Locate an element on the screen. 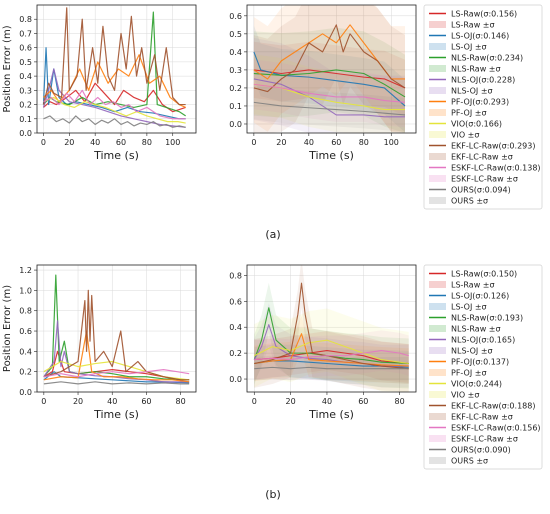  legend-item-eskf-lc-raw: ESKF-LC-Raw(σ:0.138) is located at coordinates (496, 168).